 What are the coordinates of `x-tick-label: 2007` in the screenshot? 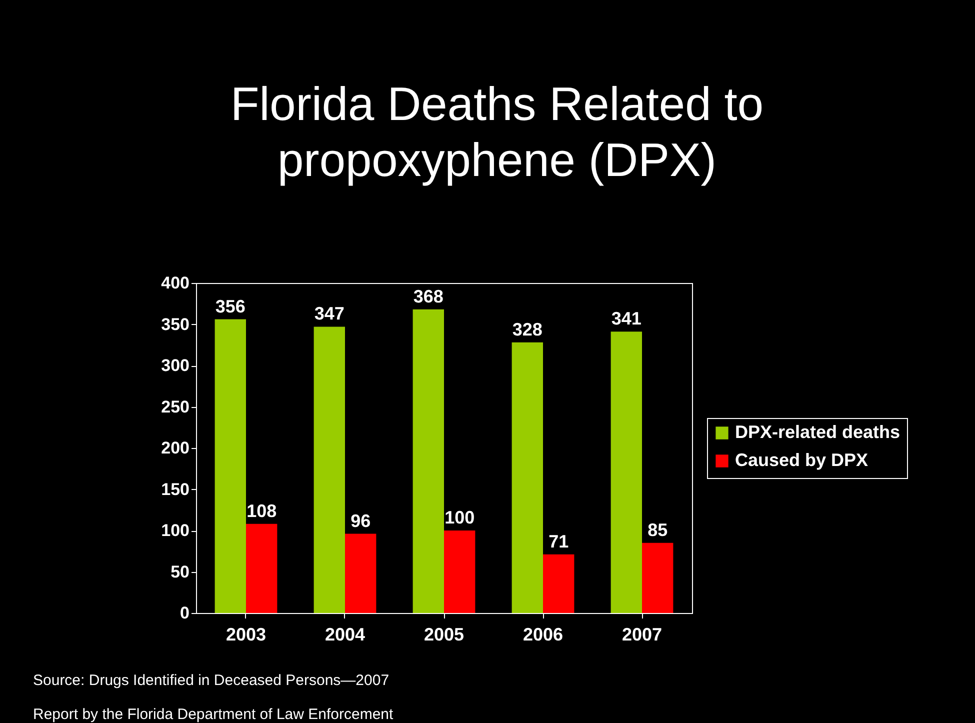 It's located at (642, 634).